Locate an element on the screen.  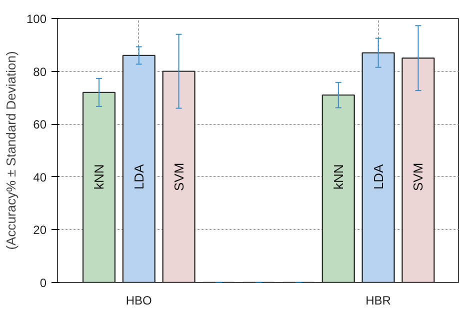
text: kNN is located at coordinates (98, 177).